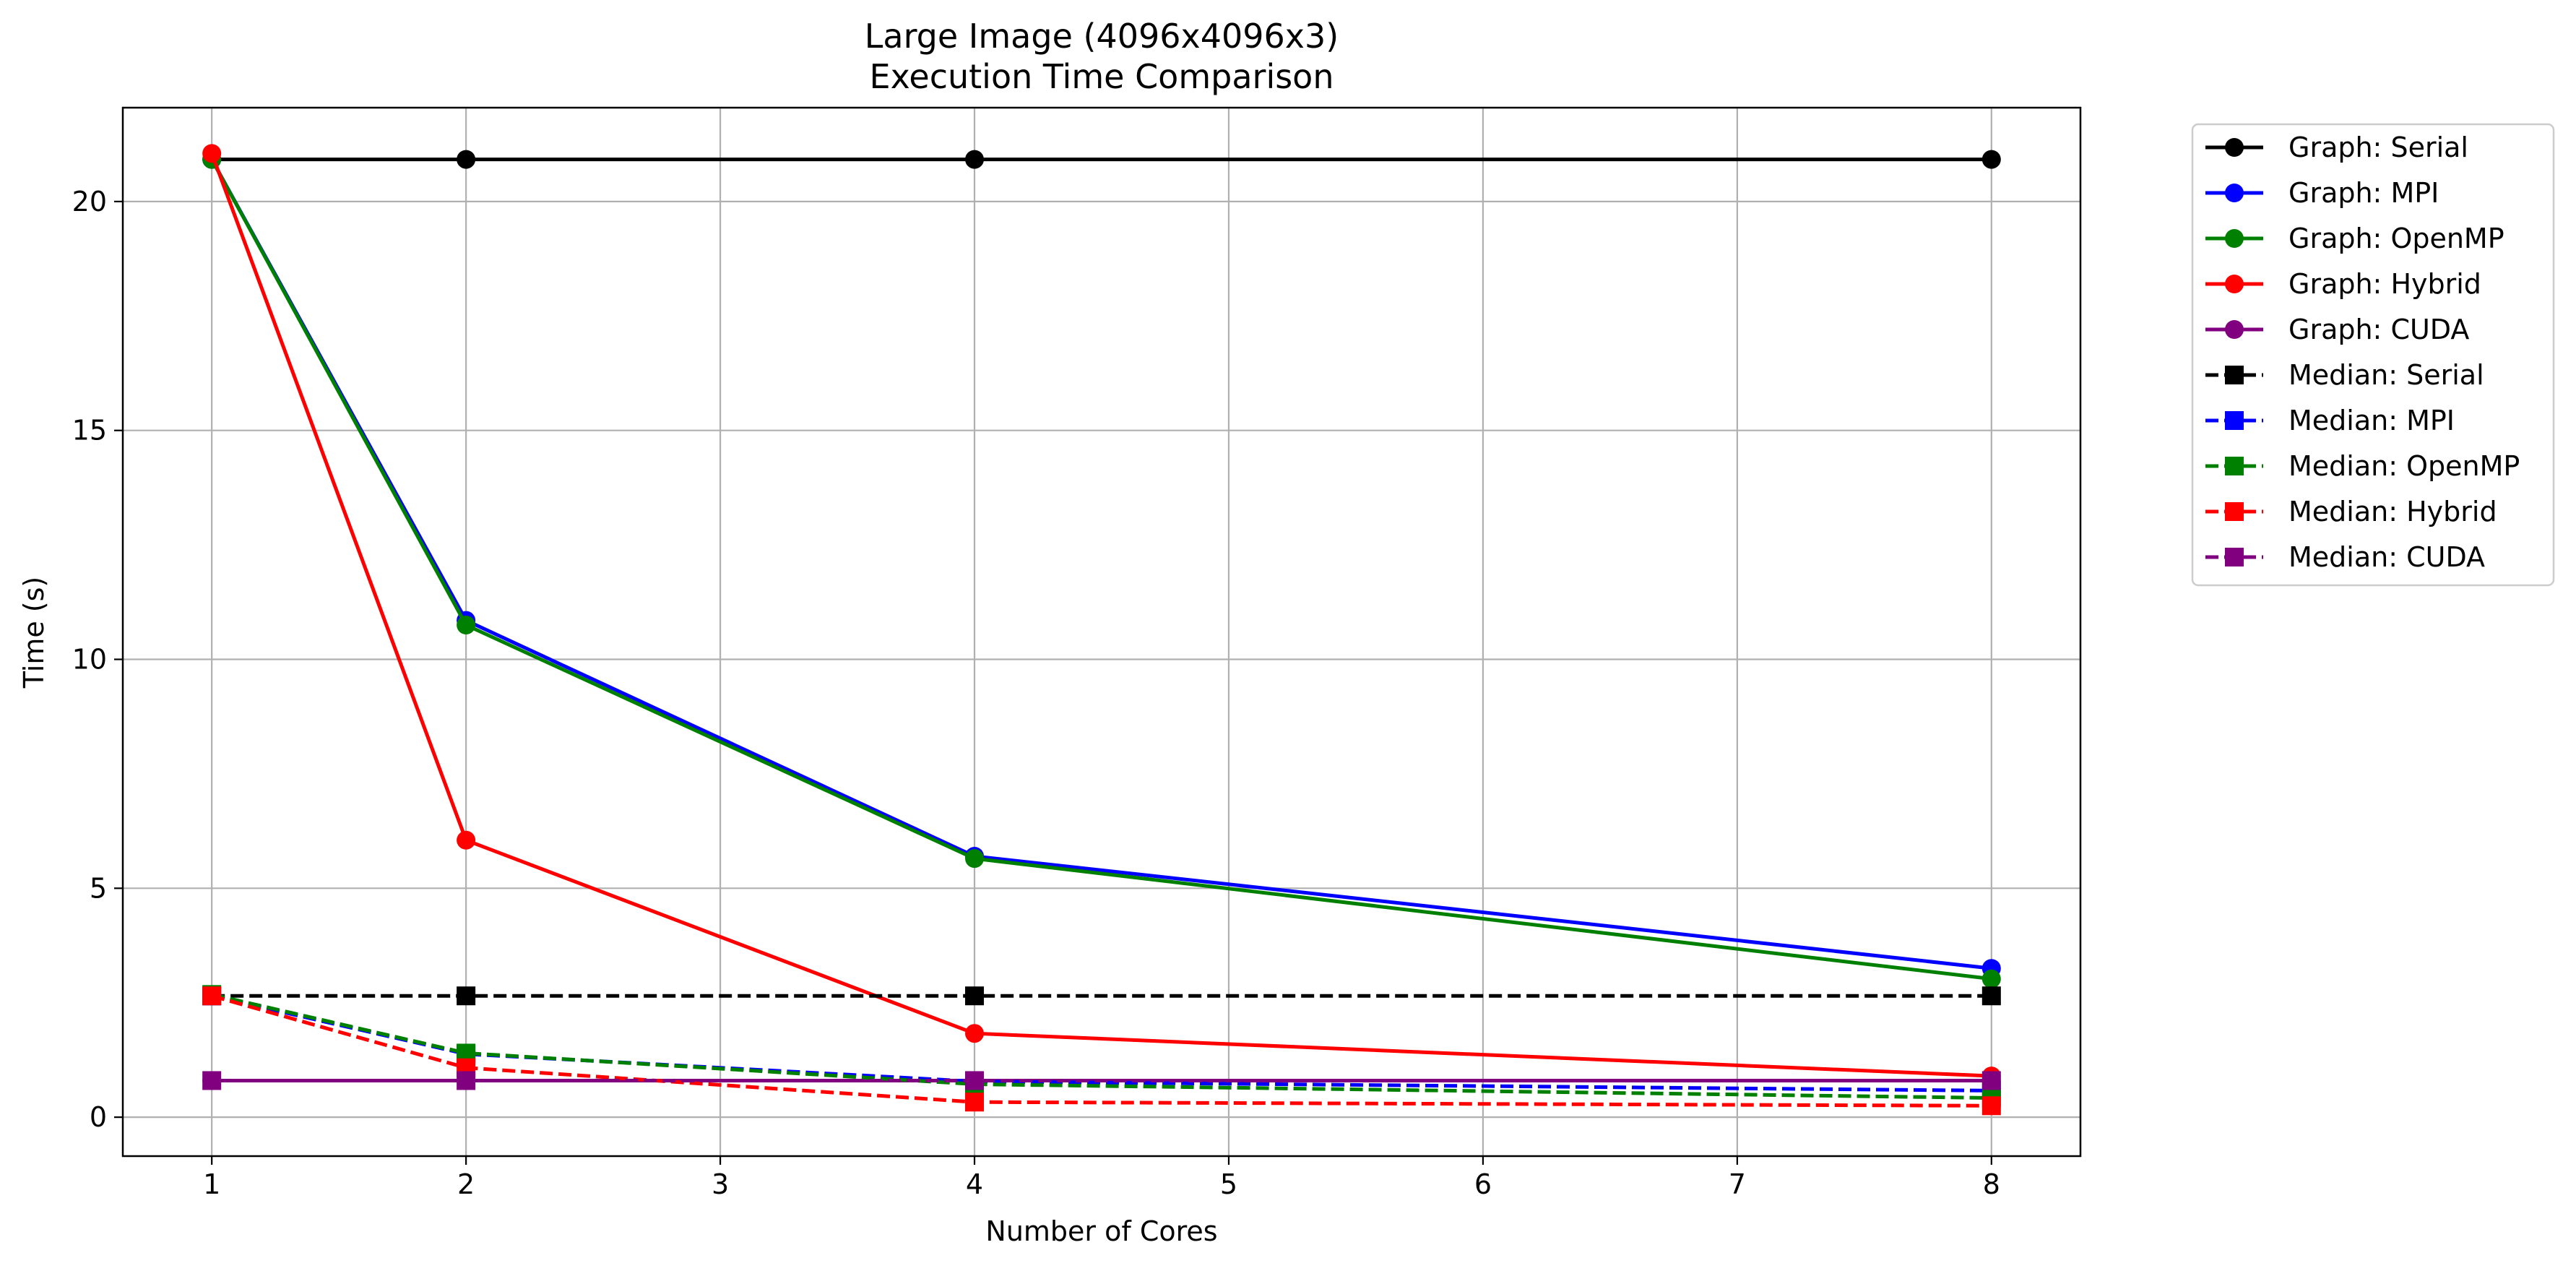 Image resolution: width=2576 pixels, height=1271 pixels. What do you see at coordinates (2396, 238) in the screenshot?
I see `legend-label-graph-openmp: Graph: OpenMP` at bounding box center [2396, 238].